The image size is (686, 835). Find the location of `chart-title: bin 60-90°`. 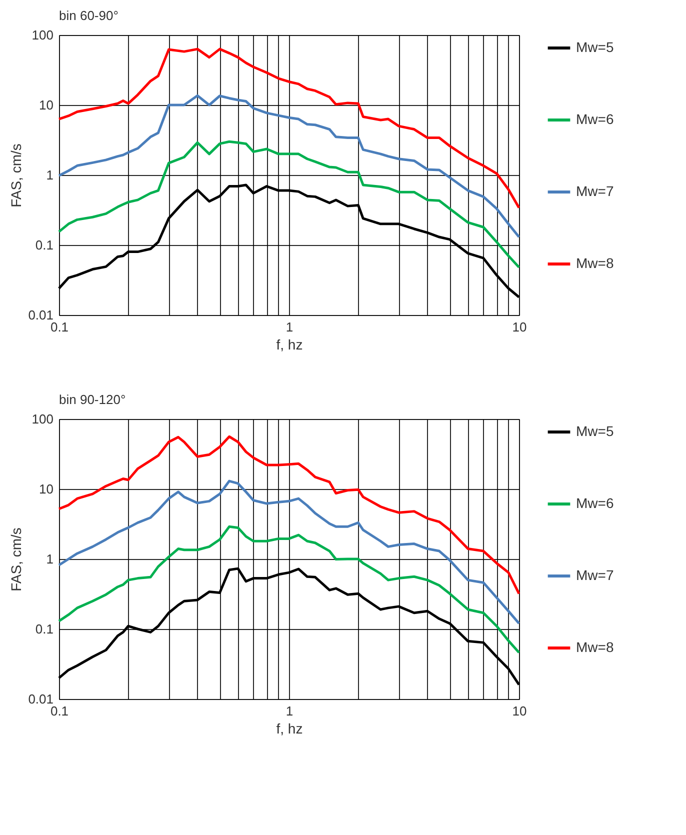

chart-title: bin 60-90° is located at coordinates (88, 15).